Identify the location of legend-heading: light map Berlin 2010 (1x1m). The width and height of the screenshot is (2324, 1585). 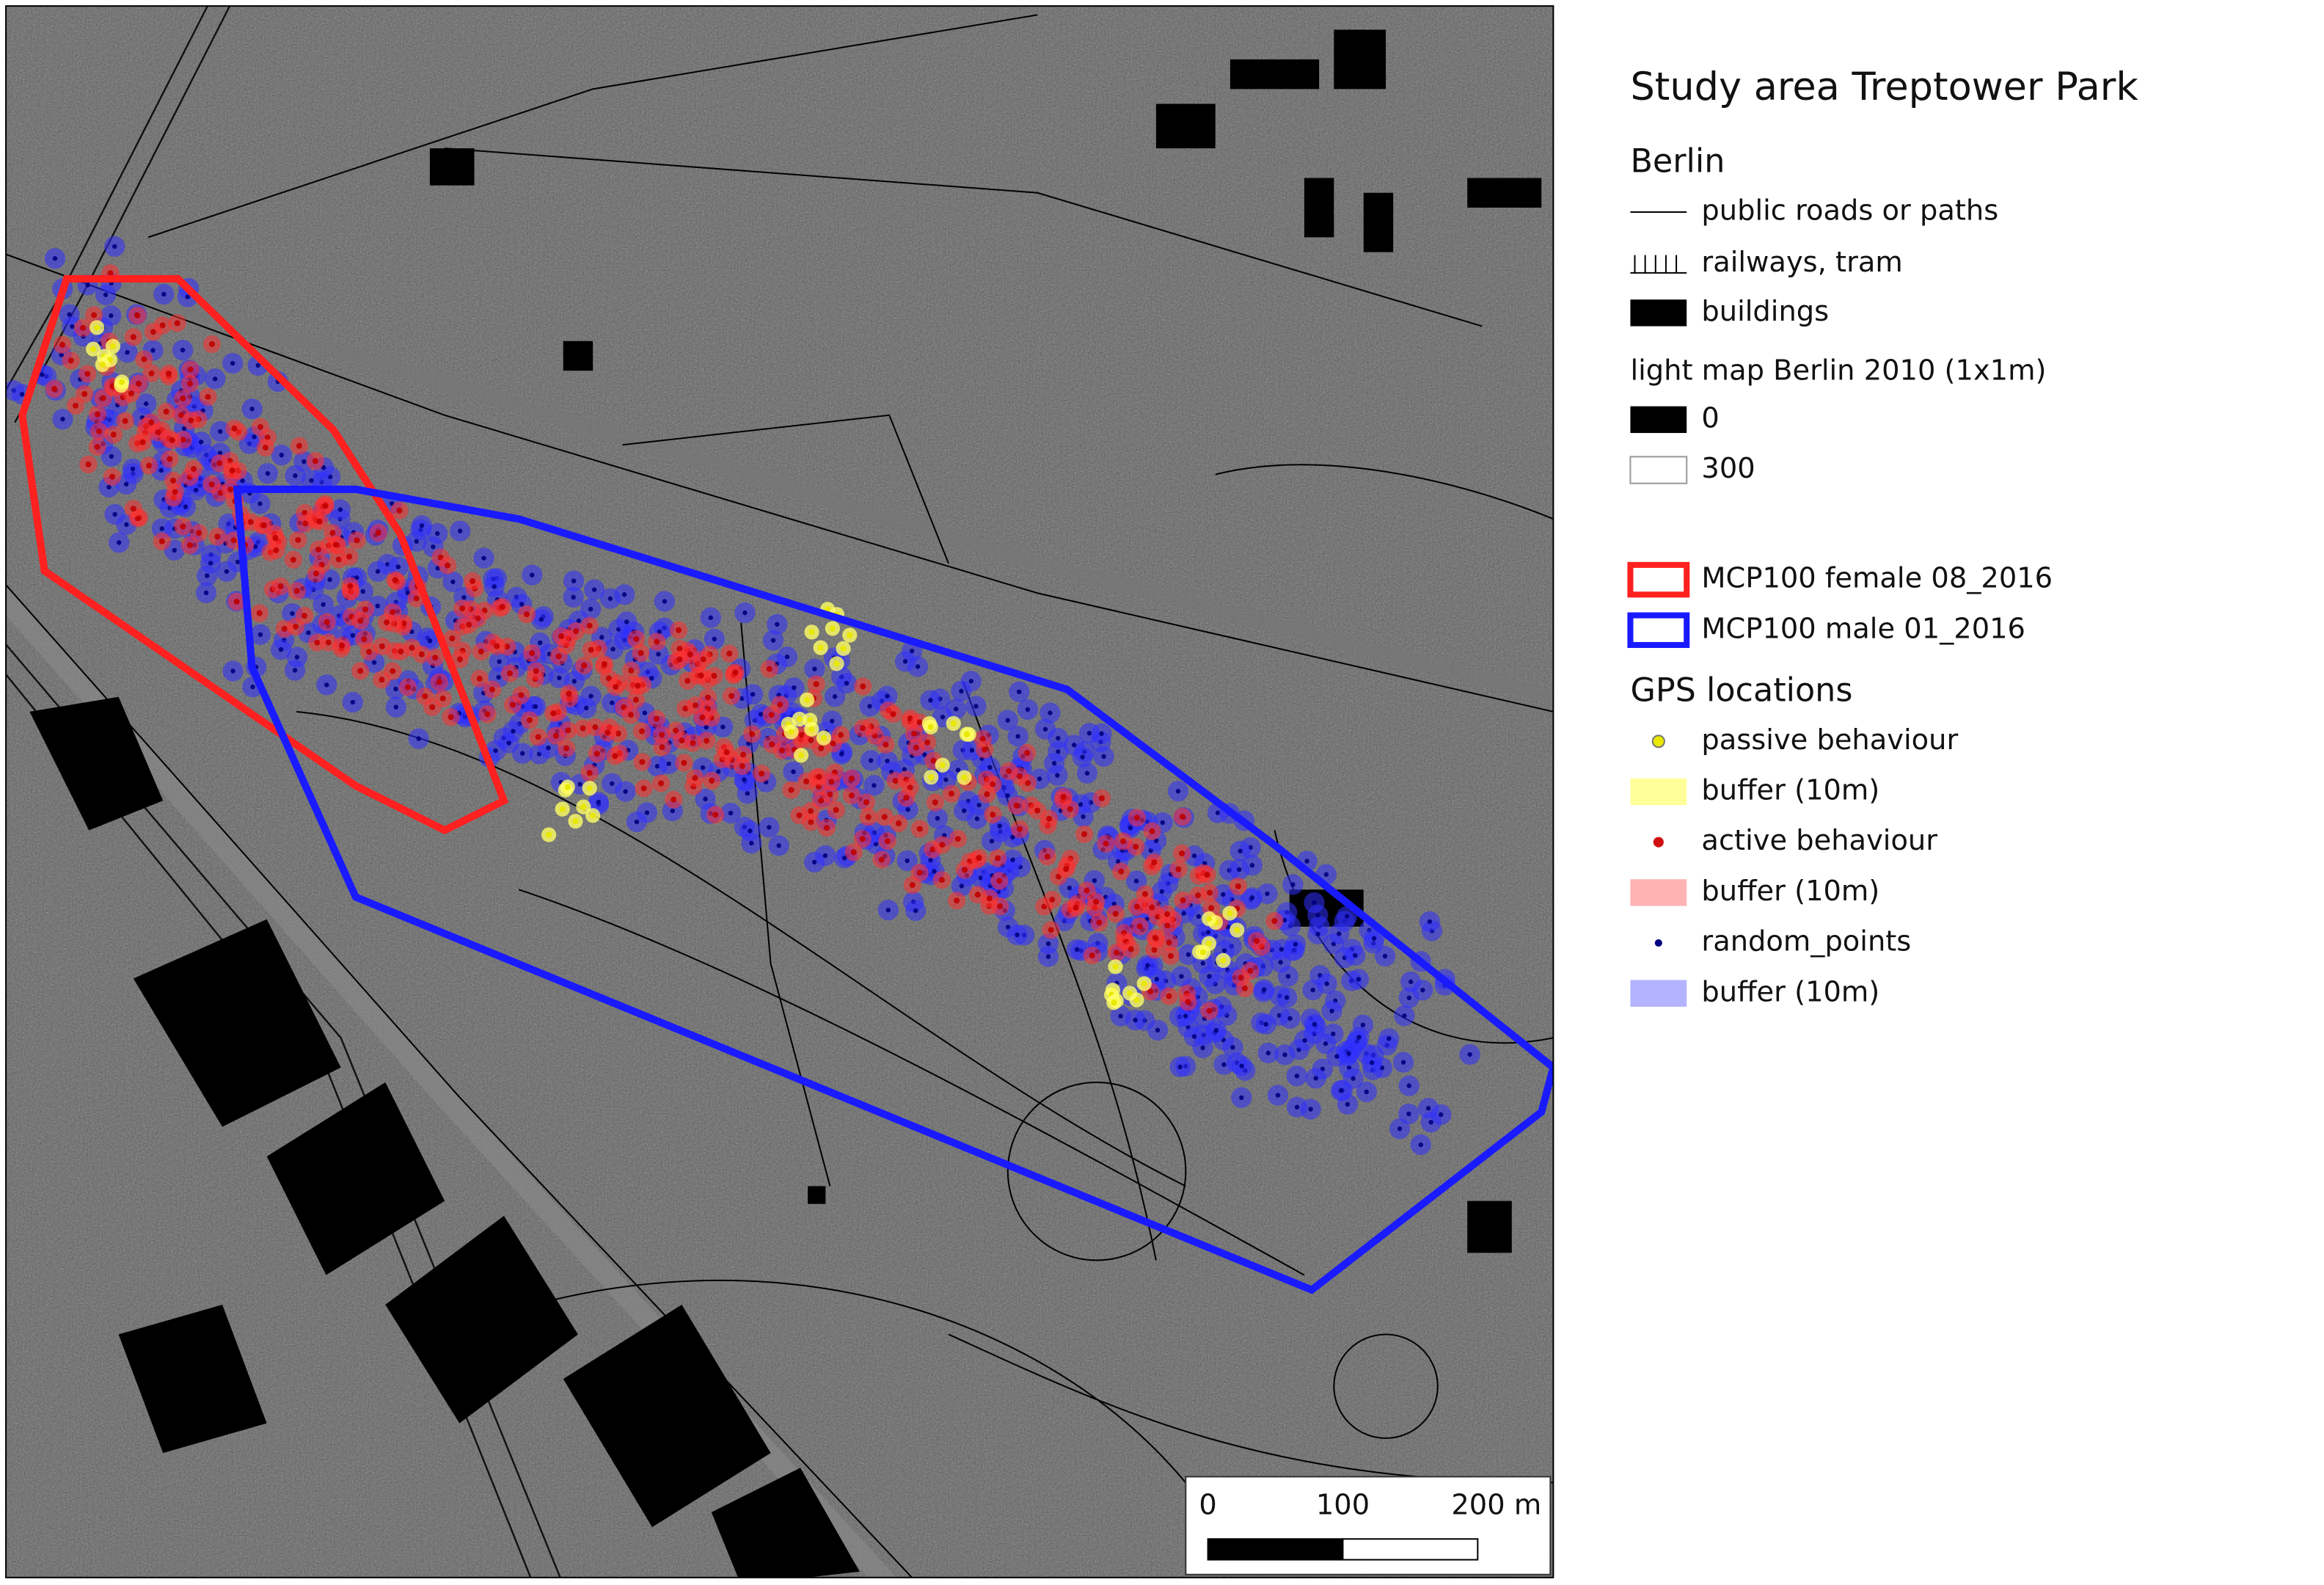
(1838, 370).